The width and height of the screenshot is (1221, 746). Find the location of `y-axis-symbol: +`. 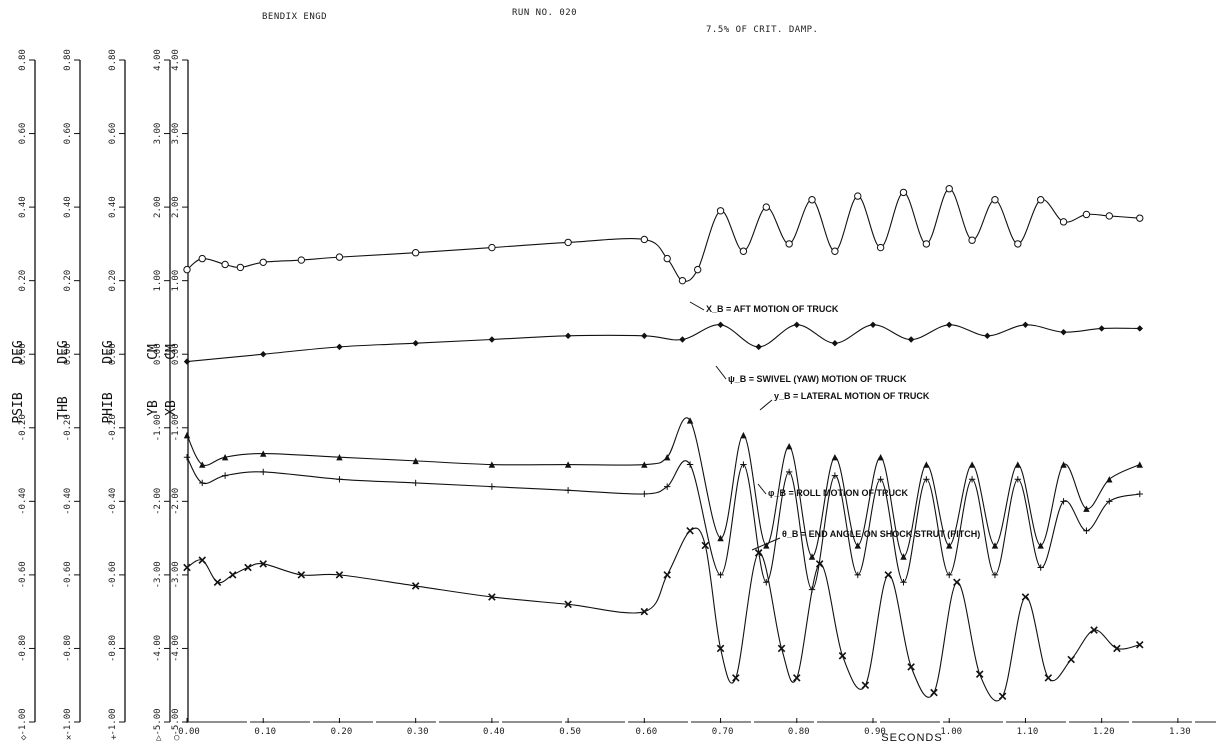

y-axis-symbol: + is located at coordinates (114, 738).